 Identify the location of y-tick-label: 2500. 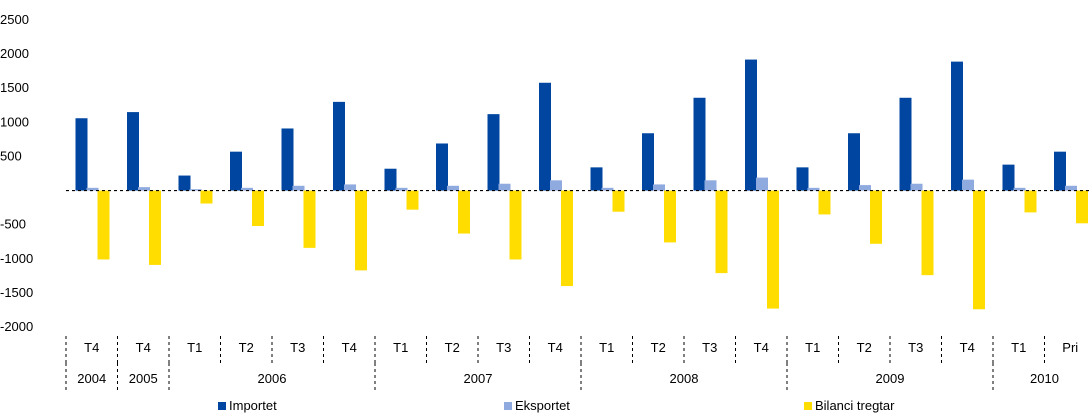
(14, 19).